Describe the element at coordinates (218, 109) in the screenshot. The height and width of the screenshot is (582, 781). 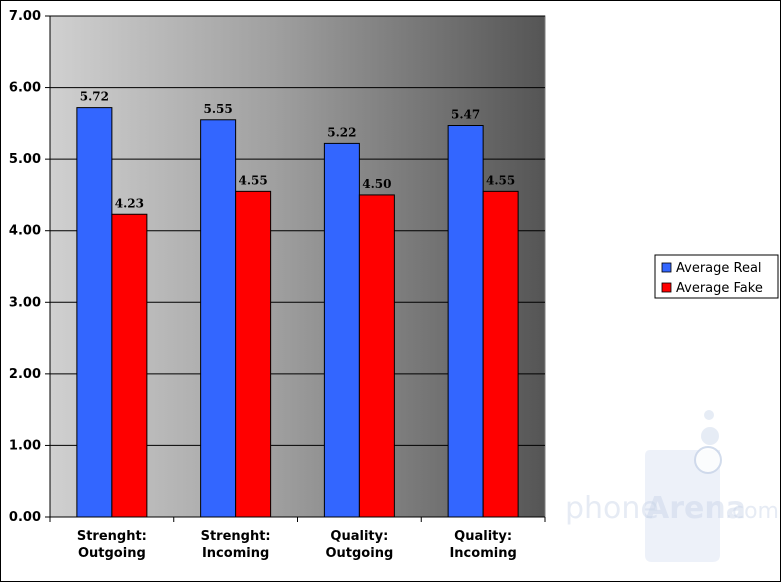
I see `data-label-average-real-1: 5.55` at that location.